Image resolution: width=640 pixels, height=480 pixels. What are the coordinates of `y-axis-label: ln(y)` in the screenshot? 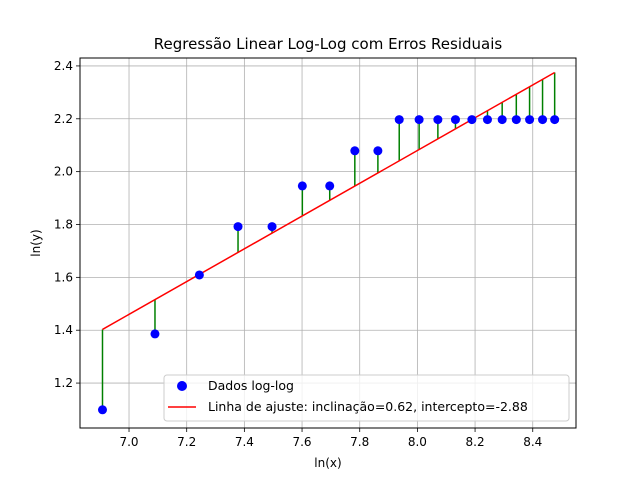 It's located at (36, 242).